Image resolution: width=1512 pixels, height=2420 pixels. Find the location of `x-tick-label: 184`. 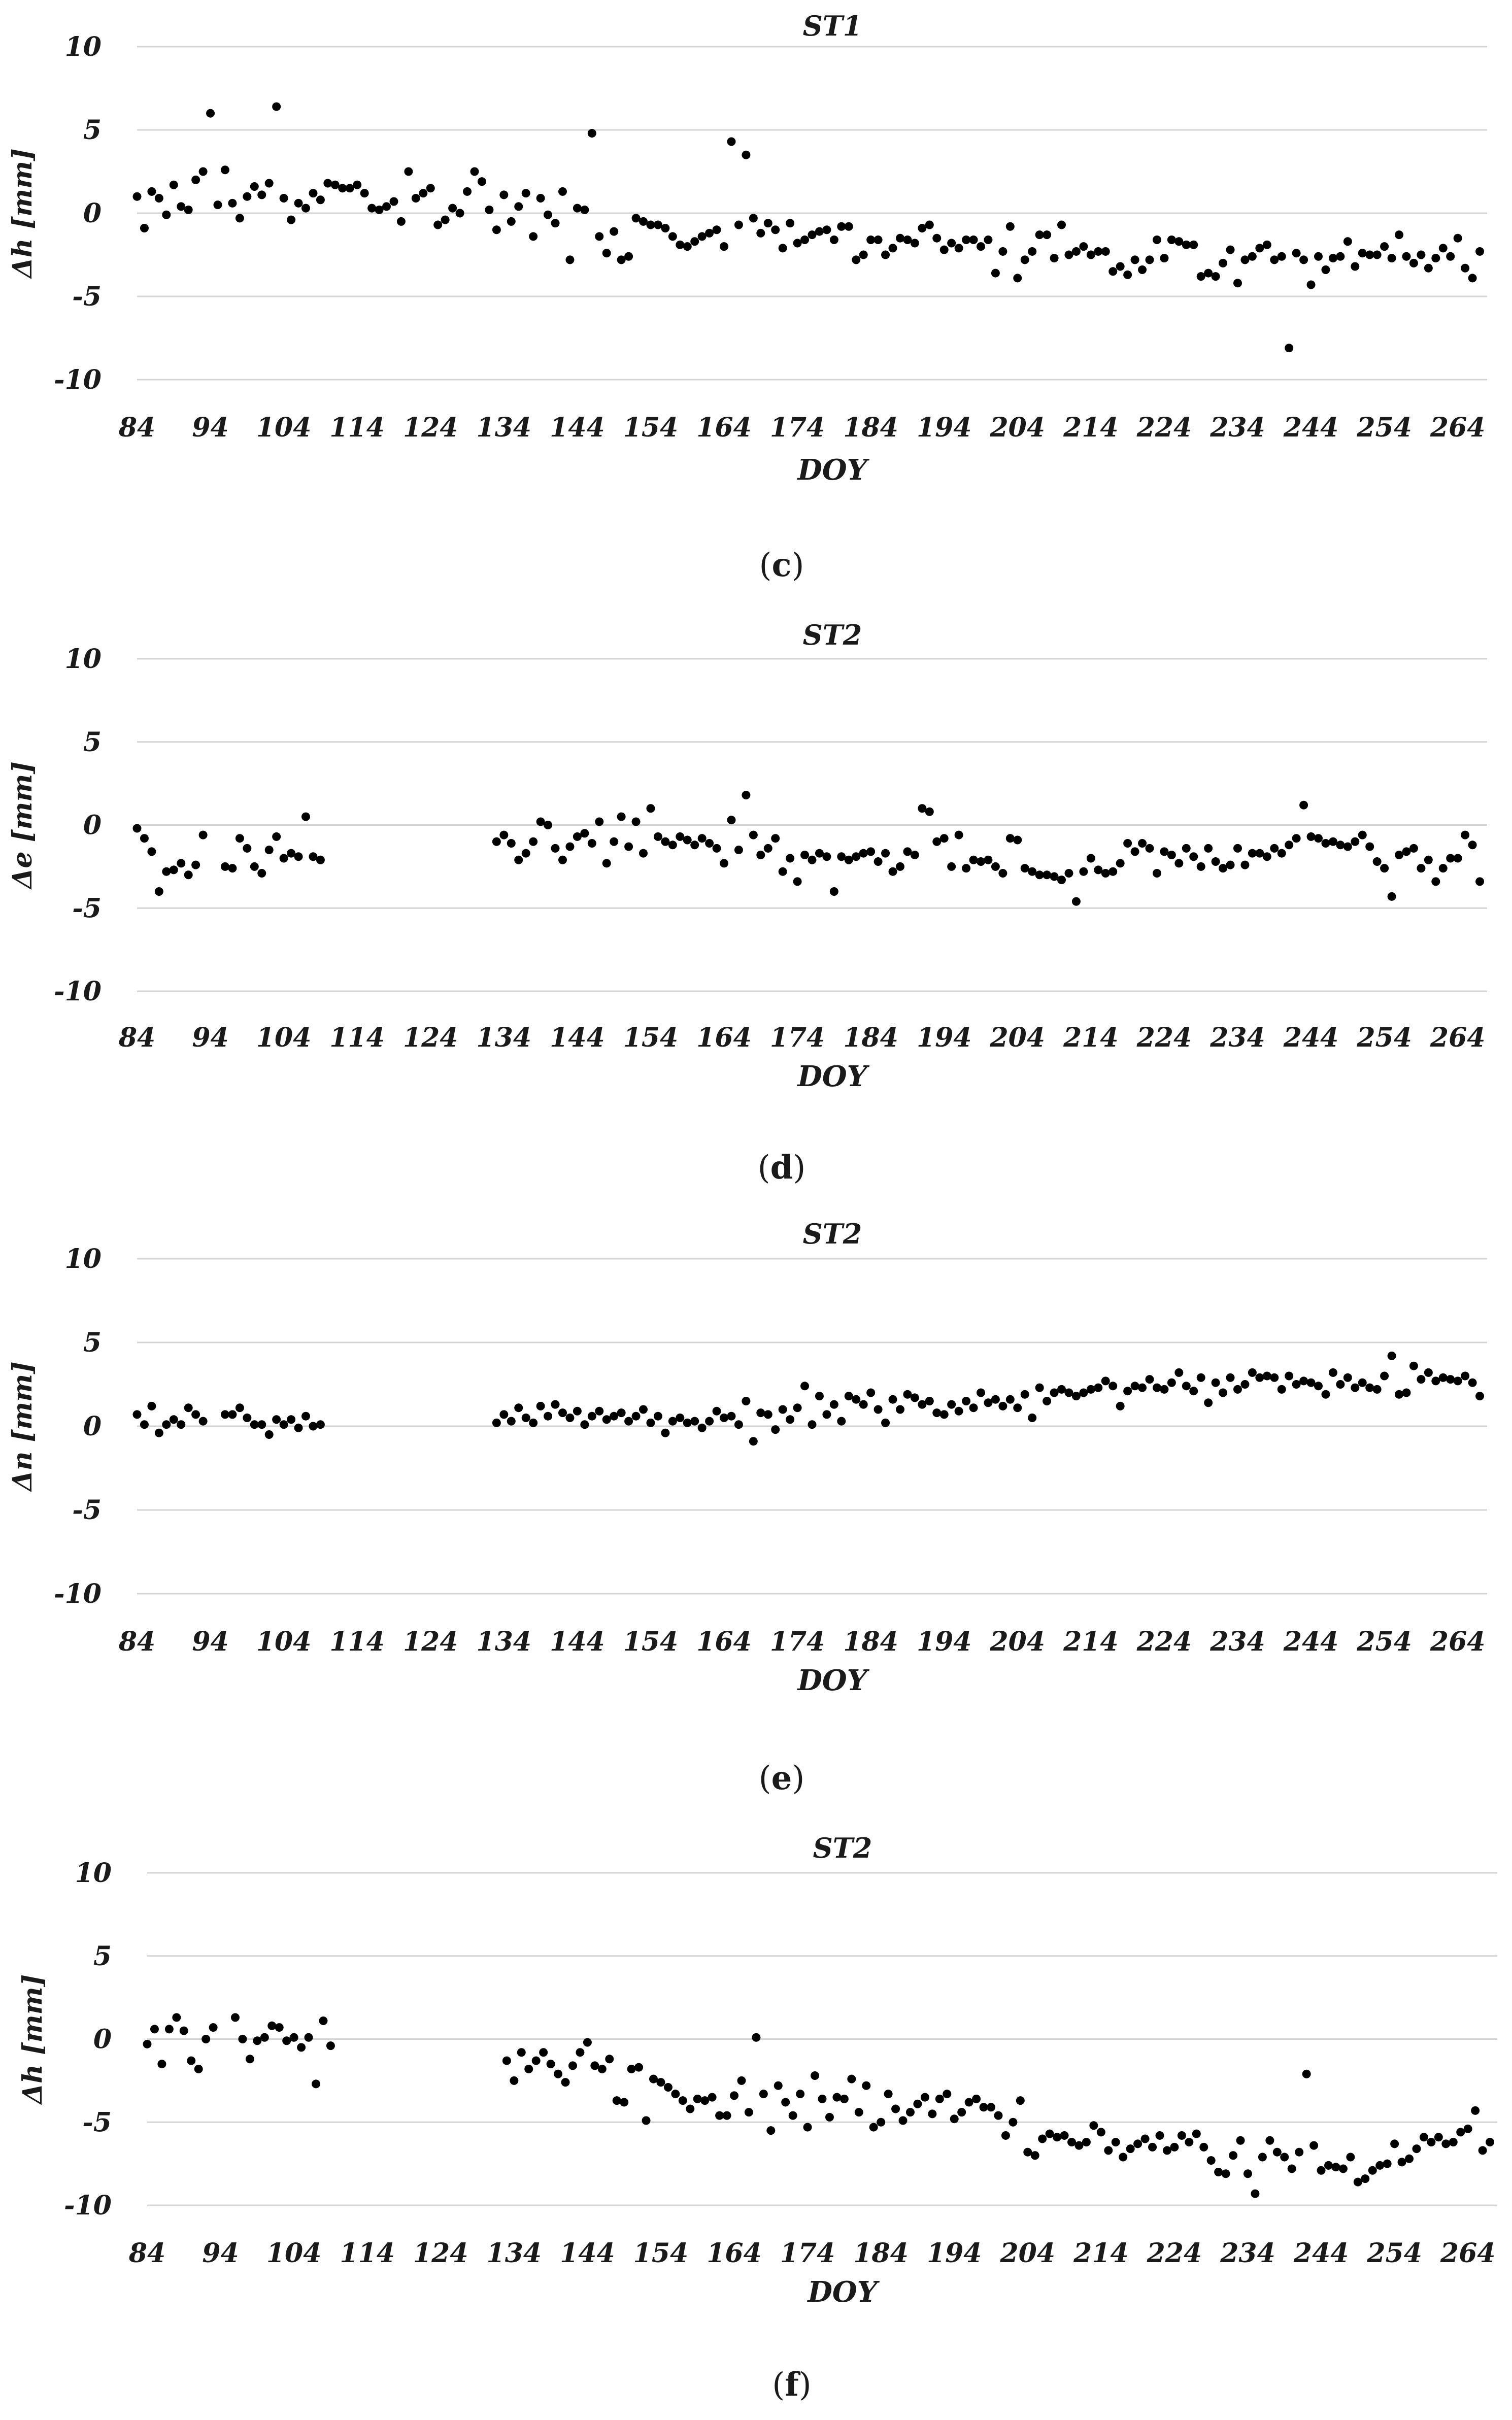

x-tick-label: 184 is located at coordinates (881, 2253).